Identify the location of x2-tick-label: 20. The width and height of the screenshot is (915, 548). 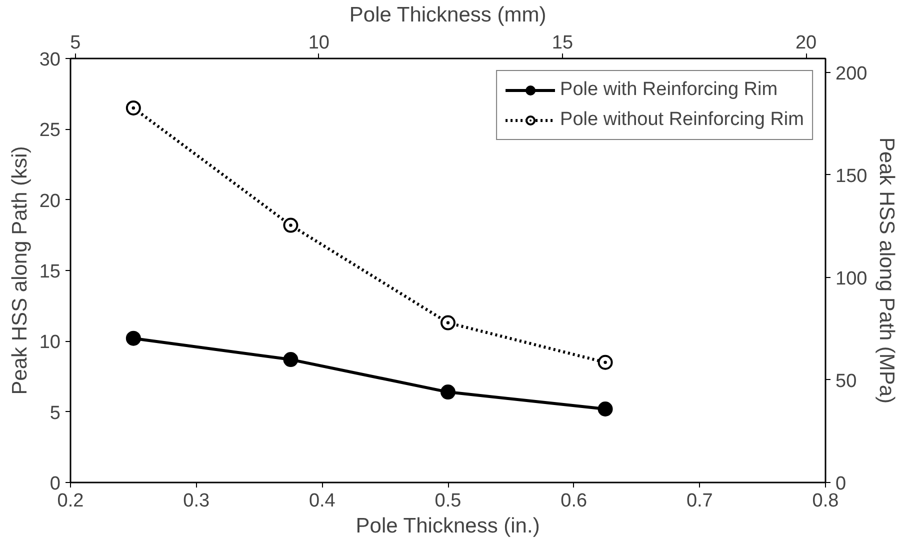
(806, 43).